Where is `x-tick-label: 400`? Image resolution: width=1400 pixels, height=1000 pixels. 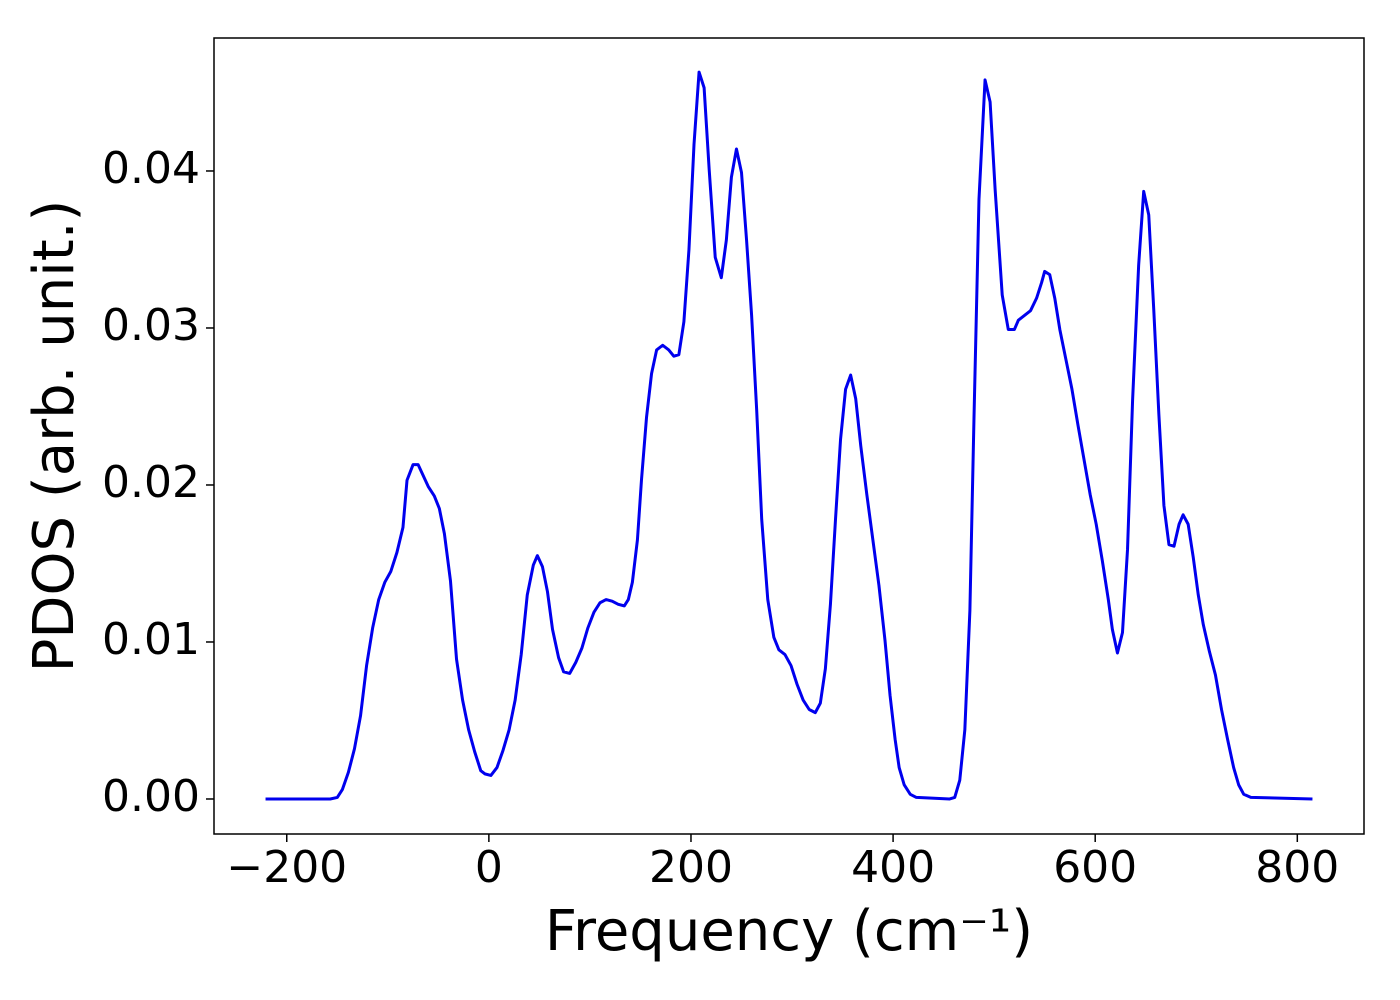 x-tick-label: 400 is located at coordinates (893, 867).